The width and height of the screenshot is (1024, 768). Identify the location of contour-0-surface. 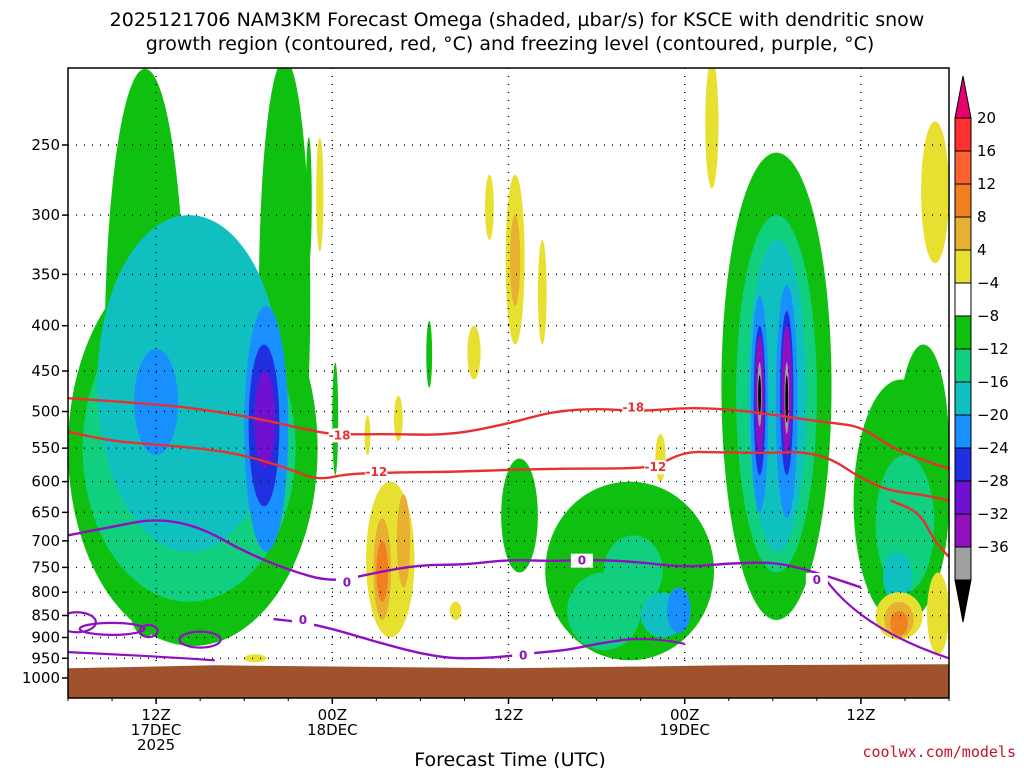
(141, 656).